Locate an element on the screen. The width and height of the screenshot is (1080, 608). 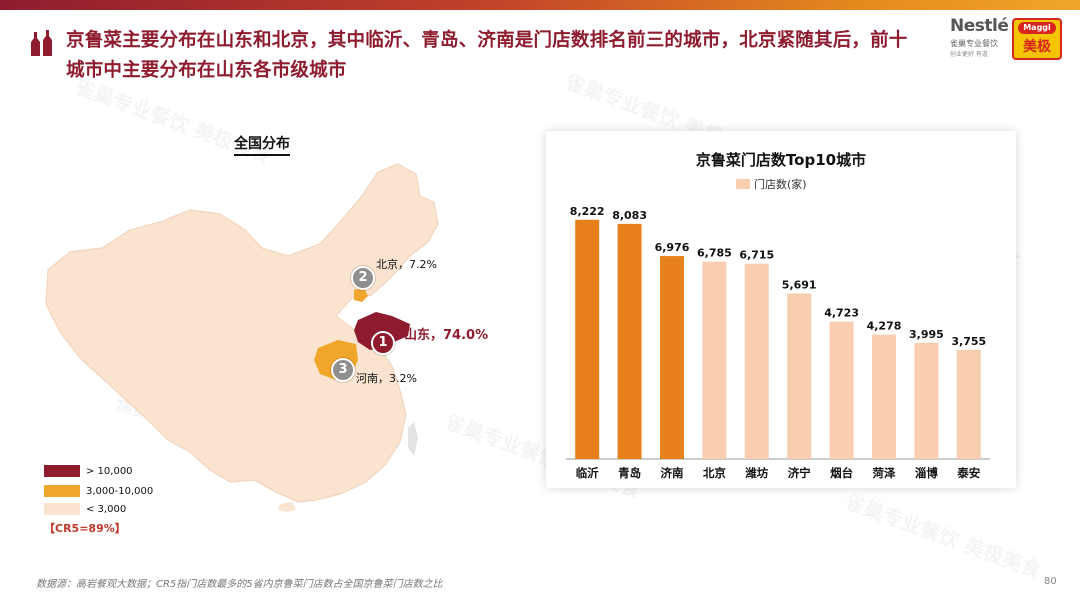
bar-value-label: 8,083 is located at coordinates (629, 215).